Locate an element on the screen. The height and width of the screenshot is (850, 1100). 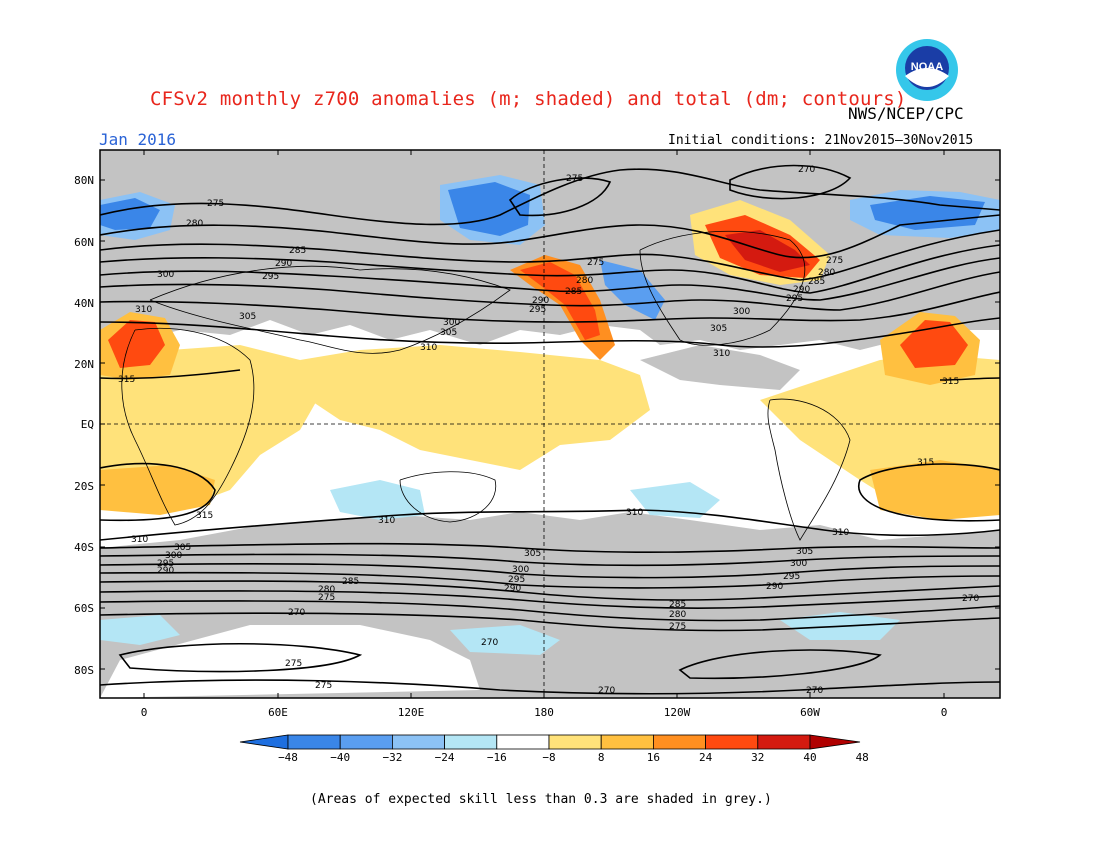
agency-label: NWS/NCEP/CPC is located at coordinates (906, 113).